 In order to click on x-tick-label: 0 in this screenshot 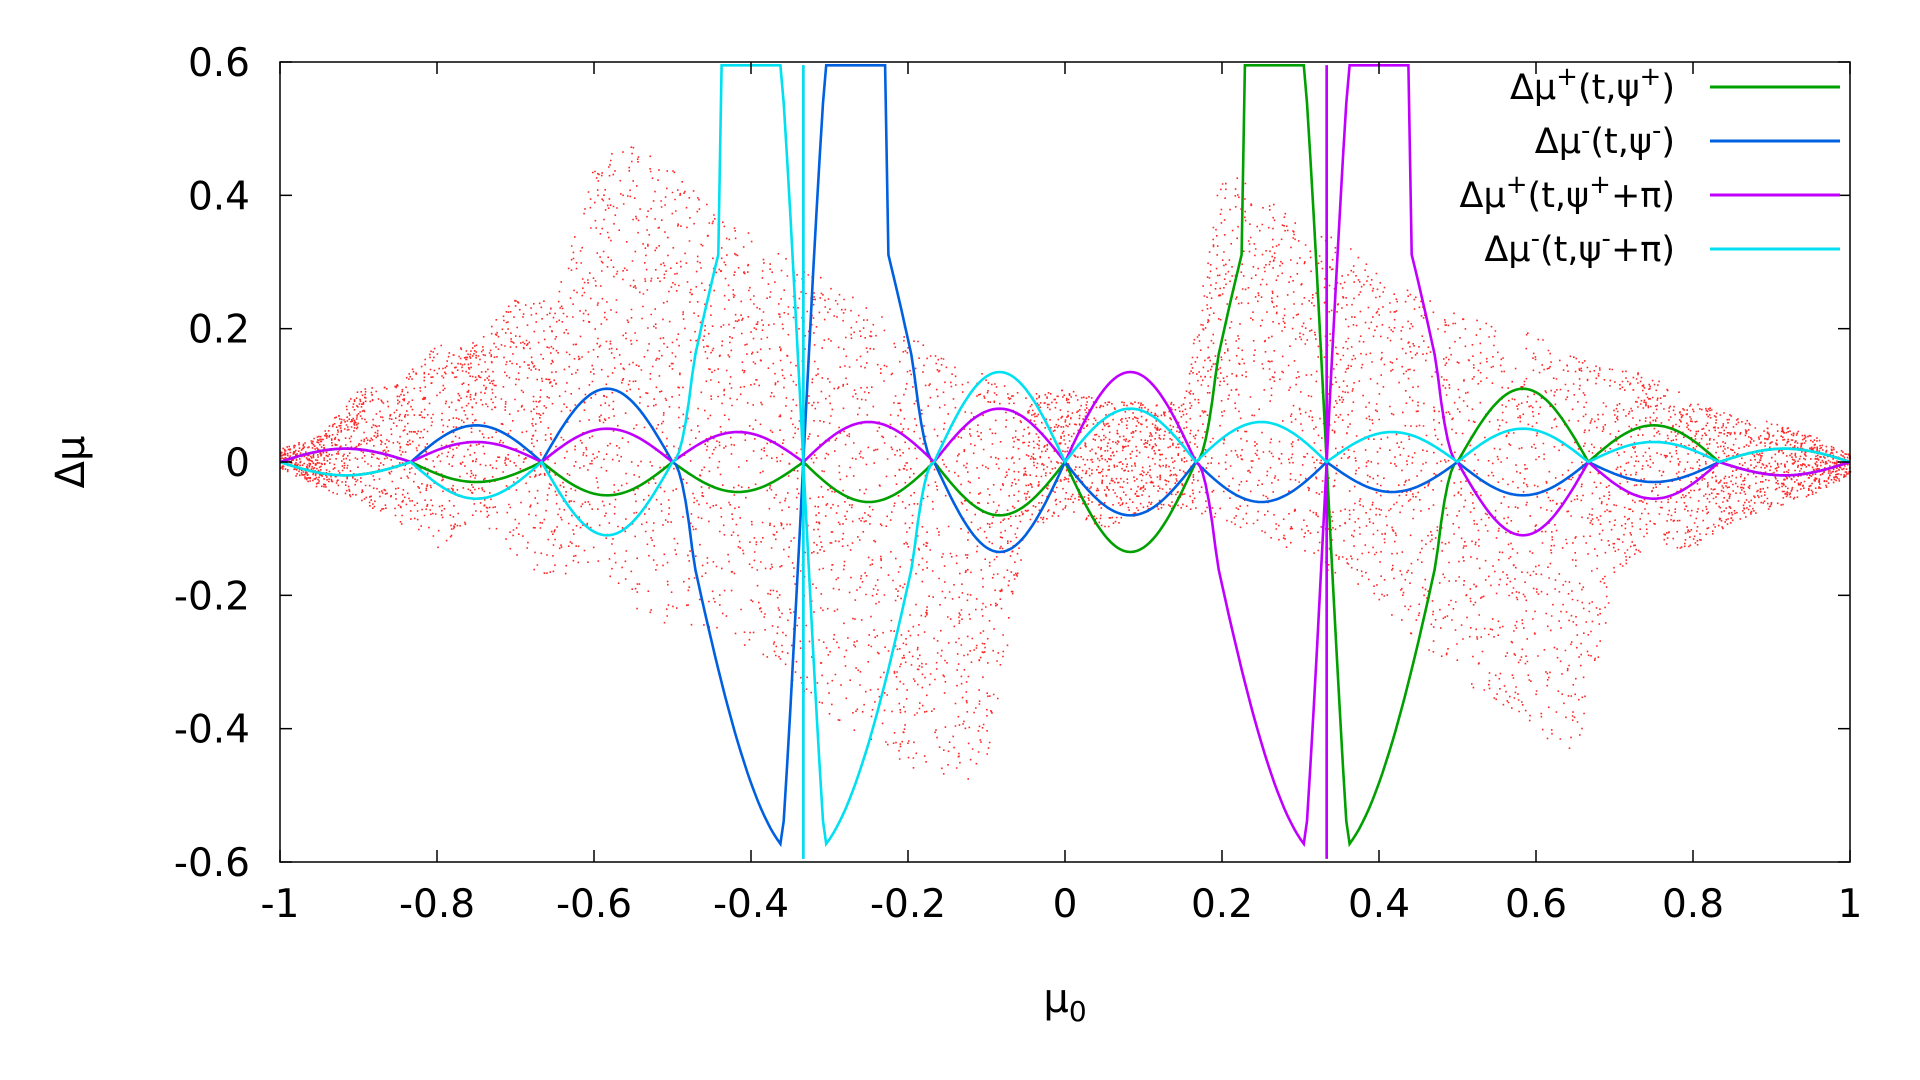, I will do `click(1065, 904)`.